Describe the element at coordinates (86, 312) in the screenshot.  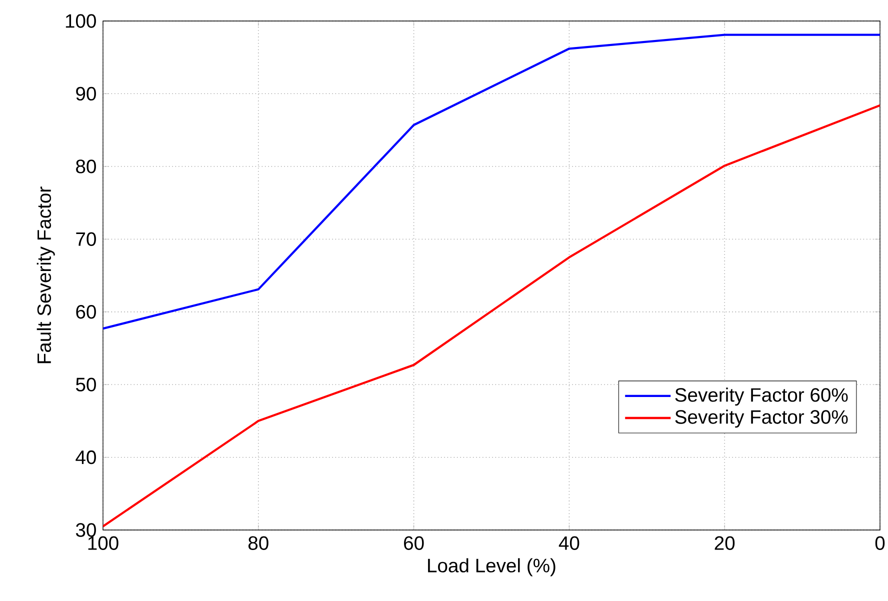
I see `y-tick-label: 60` at that location.